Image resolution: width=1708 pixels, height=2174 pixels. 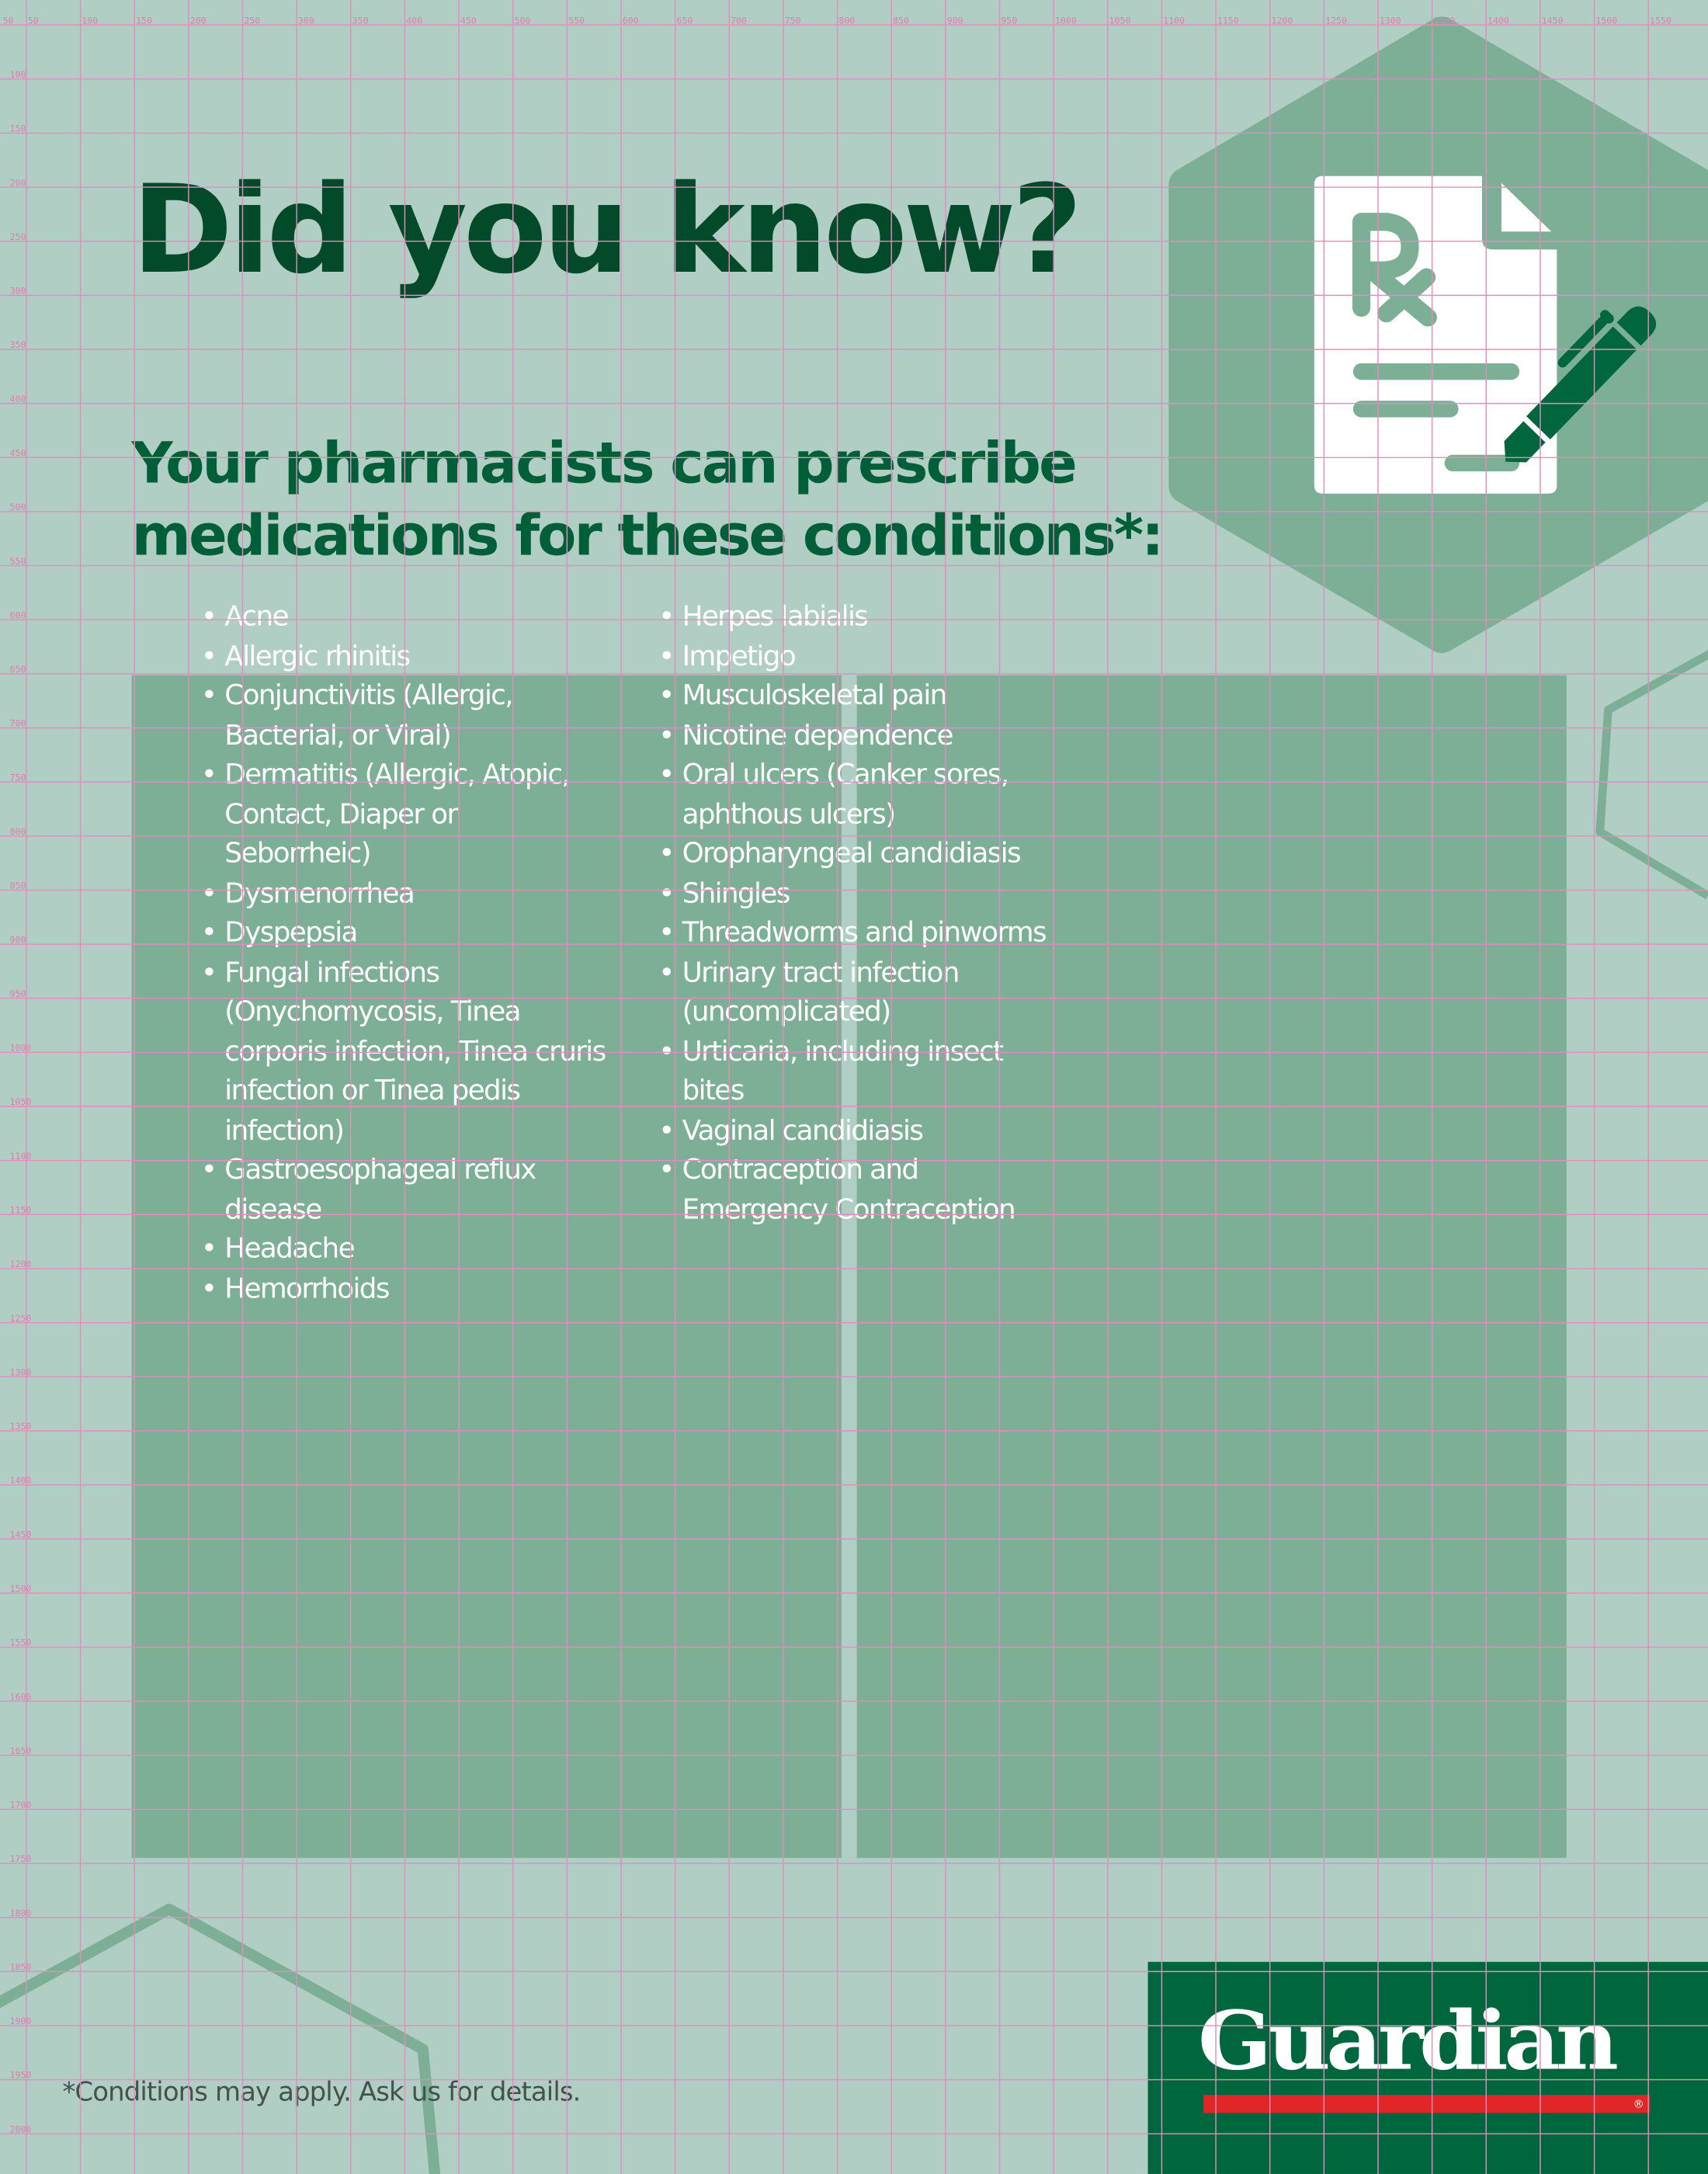 What do you see at coordinates (1639, 2103) in the screenshot?
I see `registered-mark: ®` at bounding box center [1639, 2103].